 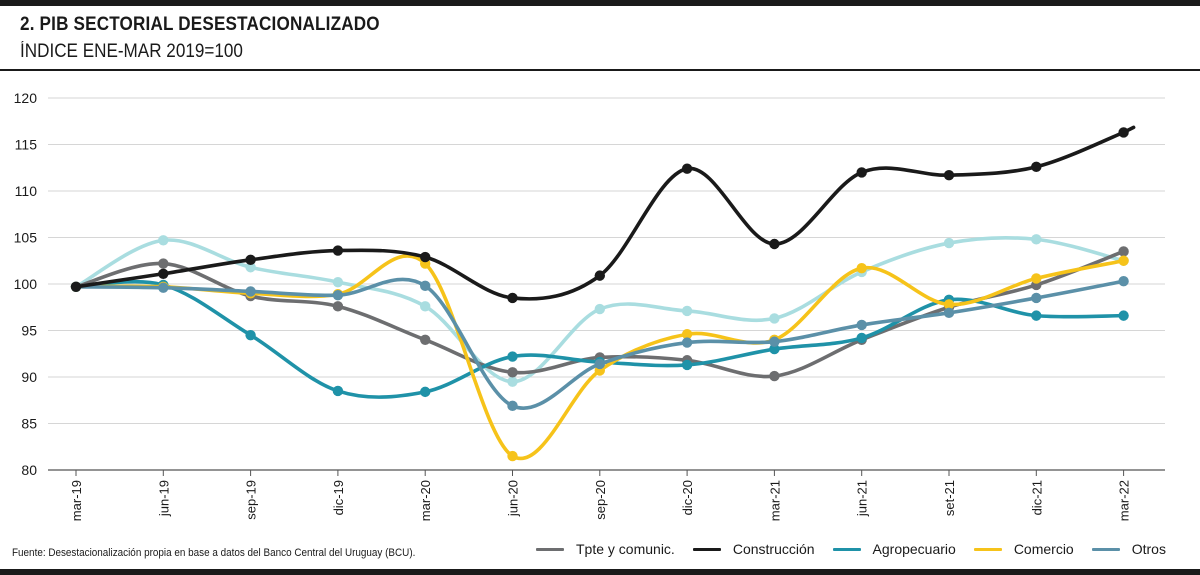 What do you see at coordinates (773, 549) in the screenshot?
I see `legend-label: Construcción` at bounding box center [773, 549].